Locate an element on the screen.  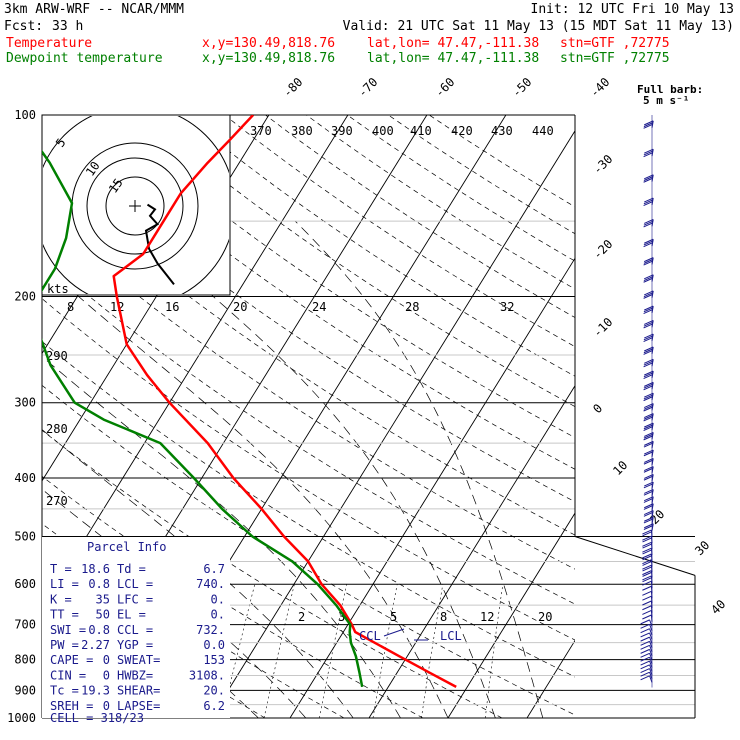
hodograph-ring is located at coordinates (135, 206).